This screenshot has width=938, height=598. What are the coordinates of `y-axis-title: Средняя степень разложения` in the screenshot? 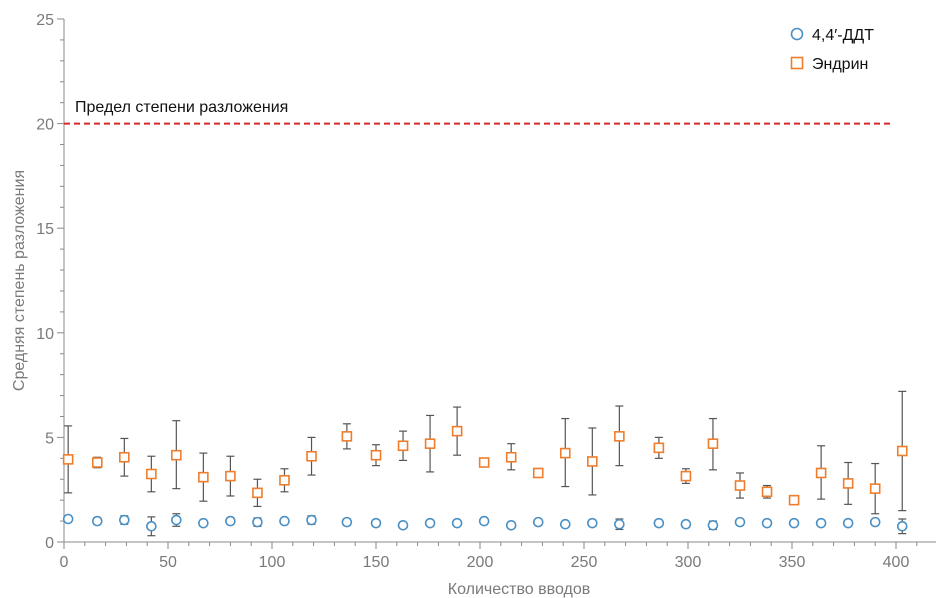 It's located at (19, 280).